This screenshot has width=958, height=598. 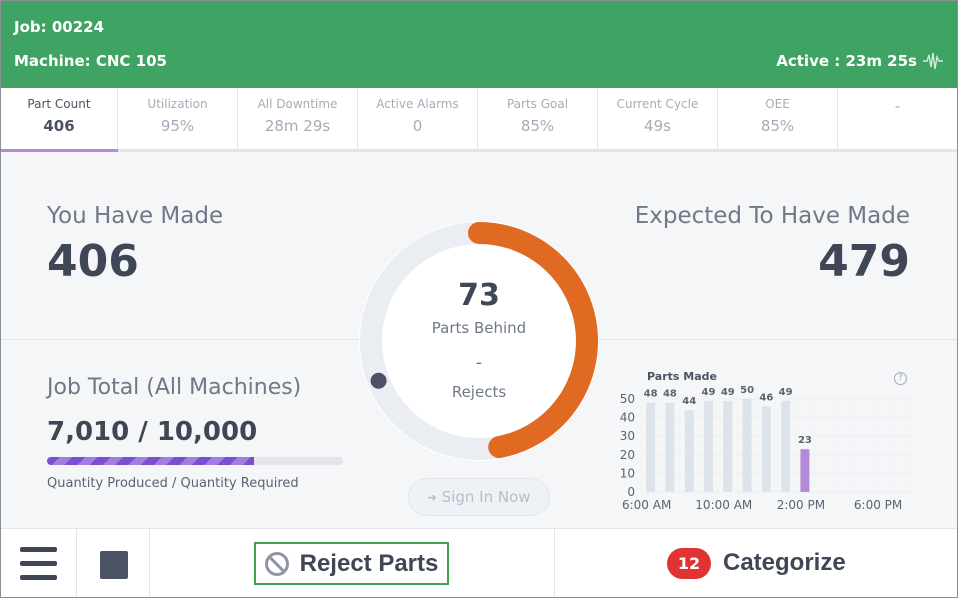 What do you see at coordinates (59, 126) in the screenshot?
I see `metric-value: 406` at bounding box center [59, 126].